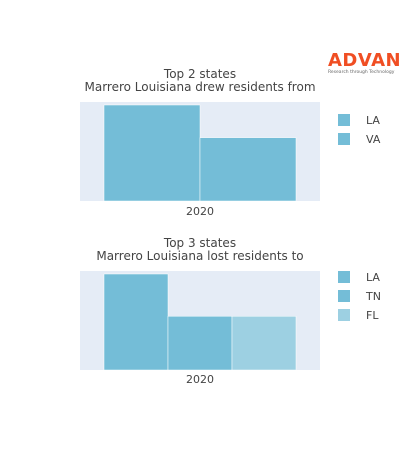 This screenshot has width=400, height=450. I want to click on chart-title-line: Marrero Louisiana drew residents from, so click(199, 87).